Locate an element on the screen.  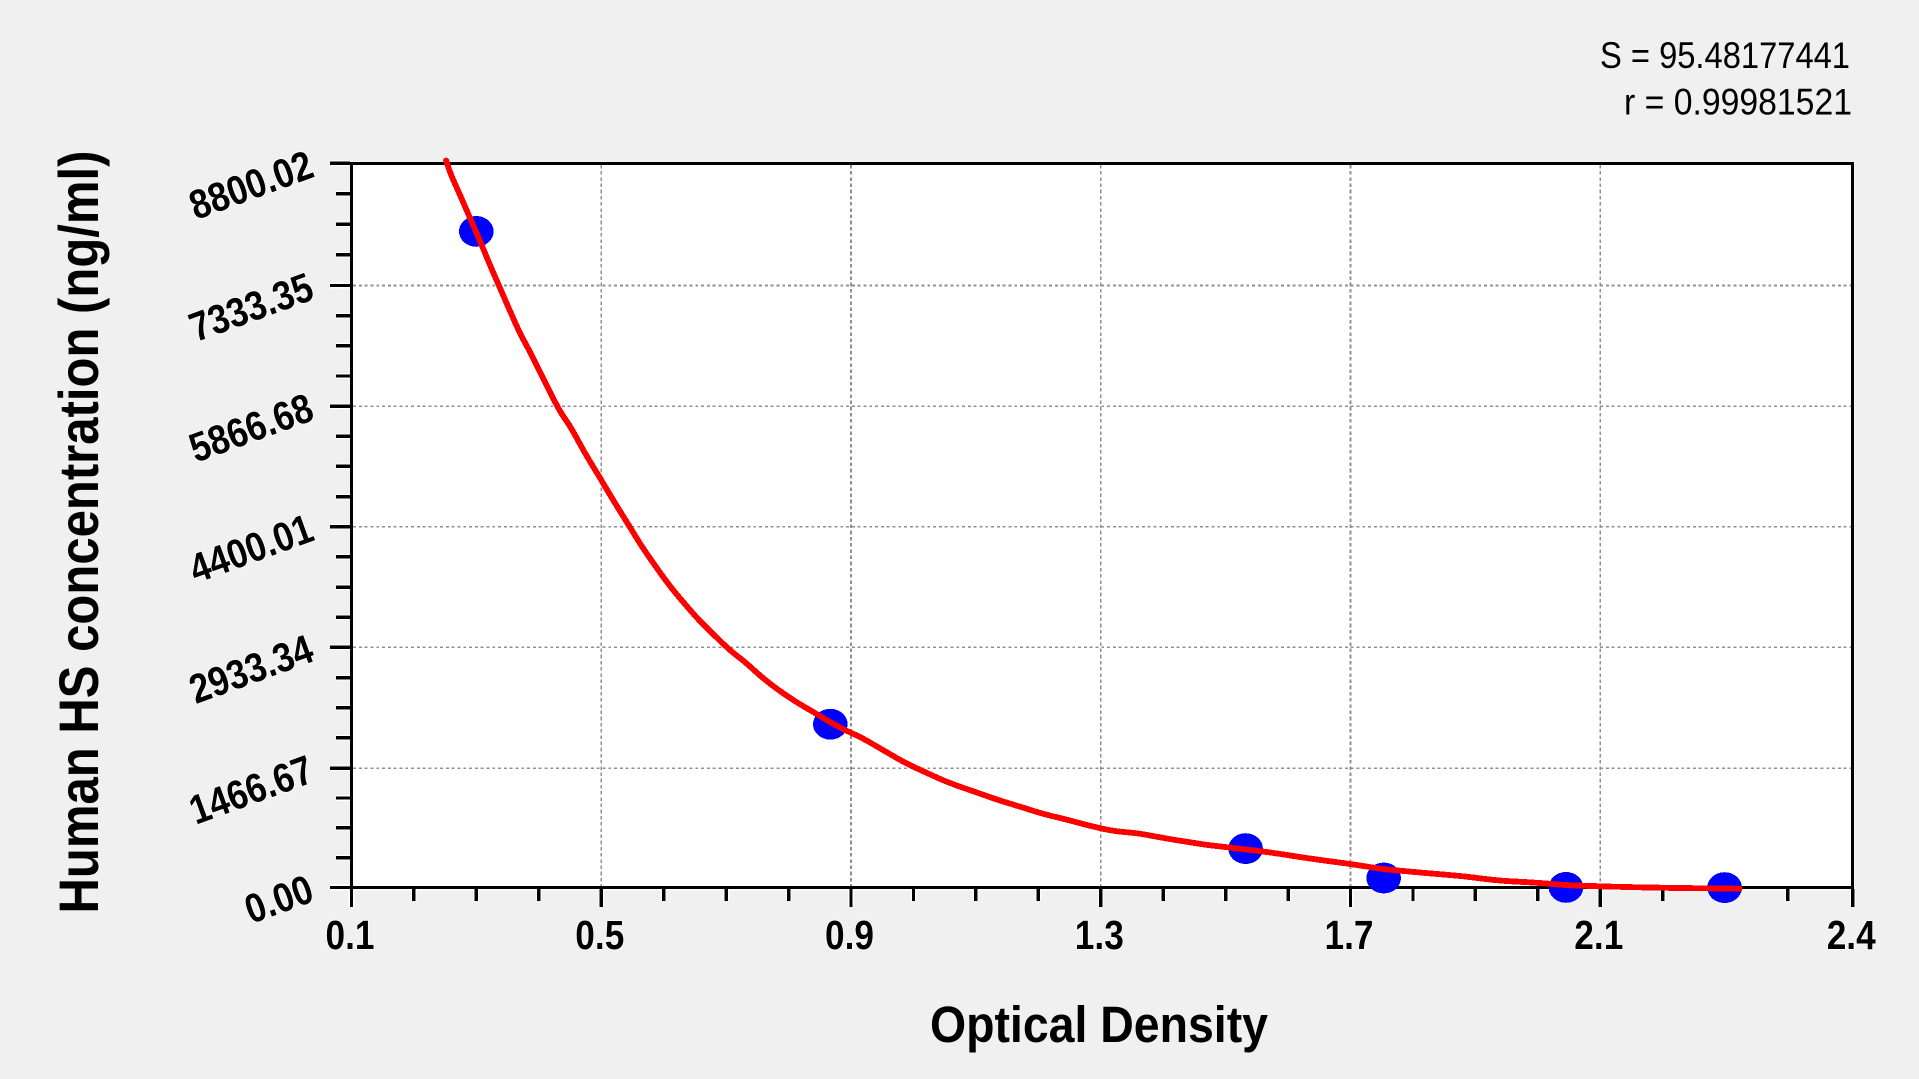
svg-text: 1.3 is located at coordinates (1099, 935).